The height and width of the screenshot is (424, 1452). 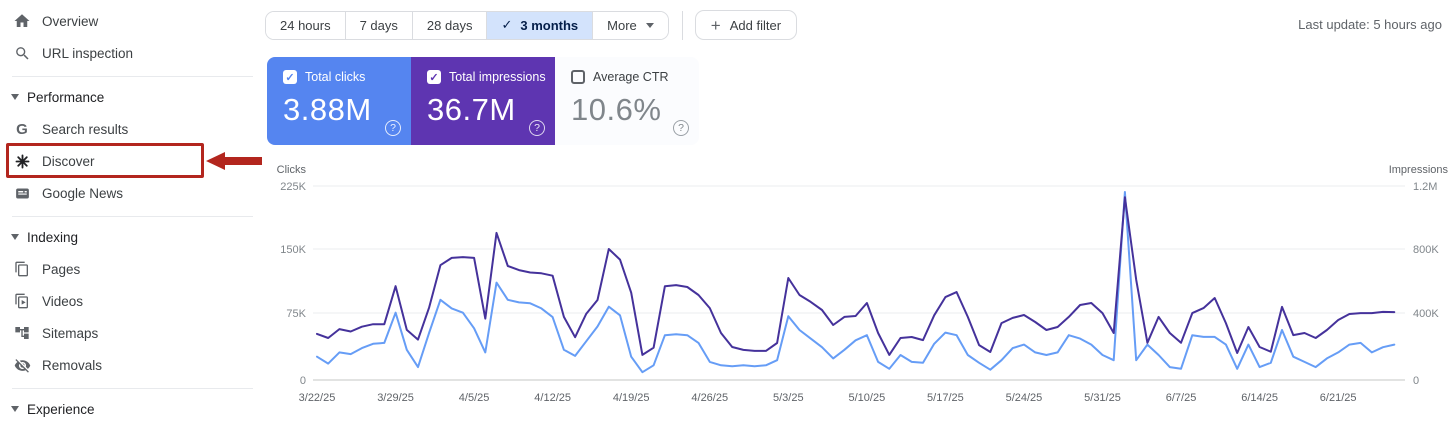 What do you see at coordinates (243, 161) in the screenshot?
I see `arrow-shaft` at bounding box center [243, 161].